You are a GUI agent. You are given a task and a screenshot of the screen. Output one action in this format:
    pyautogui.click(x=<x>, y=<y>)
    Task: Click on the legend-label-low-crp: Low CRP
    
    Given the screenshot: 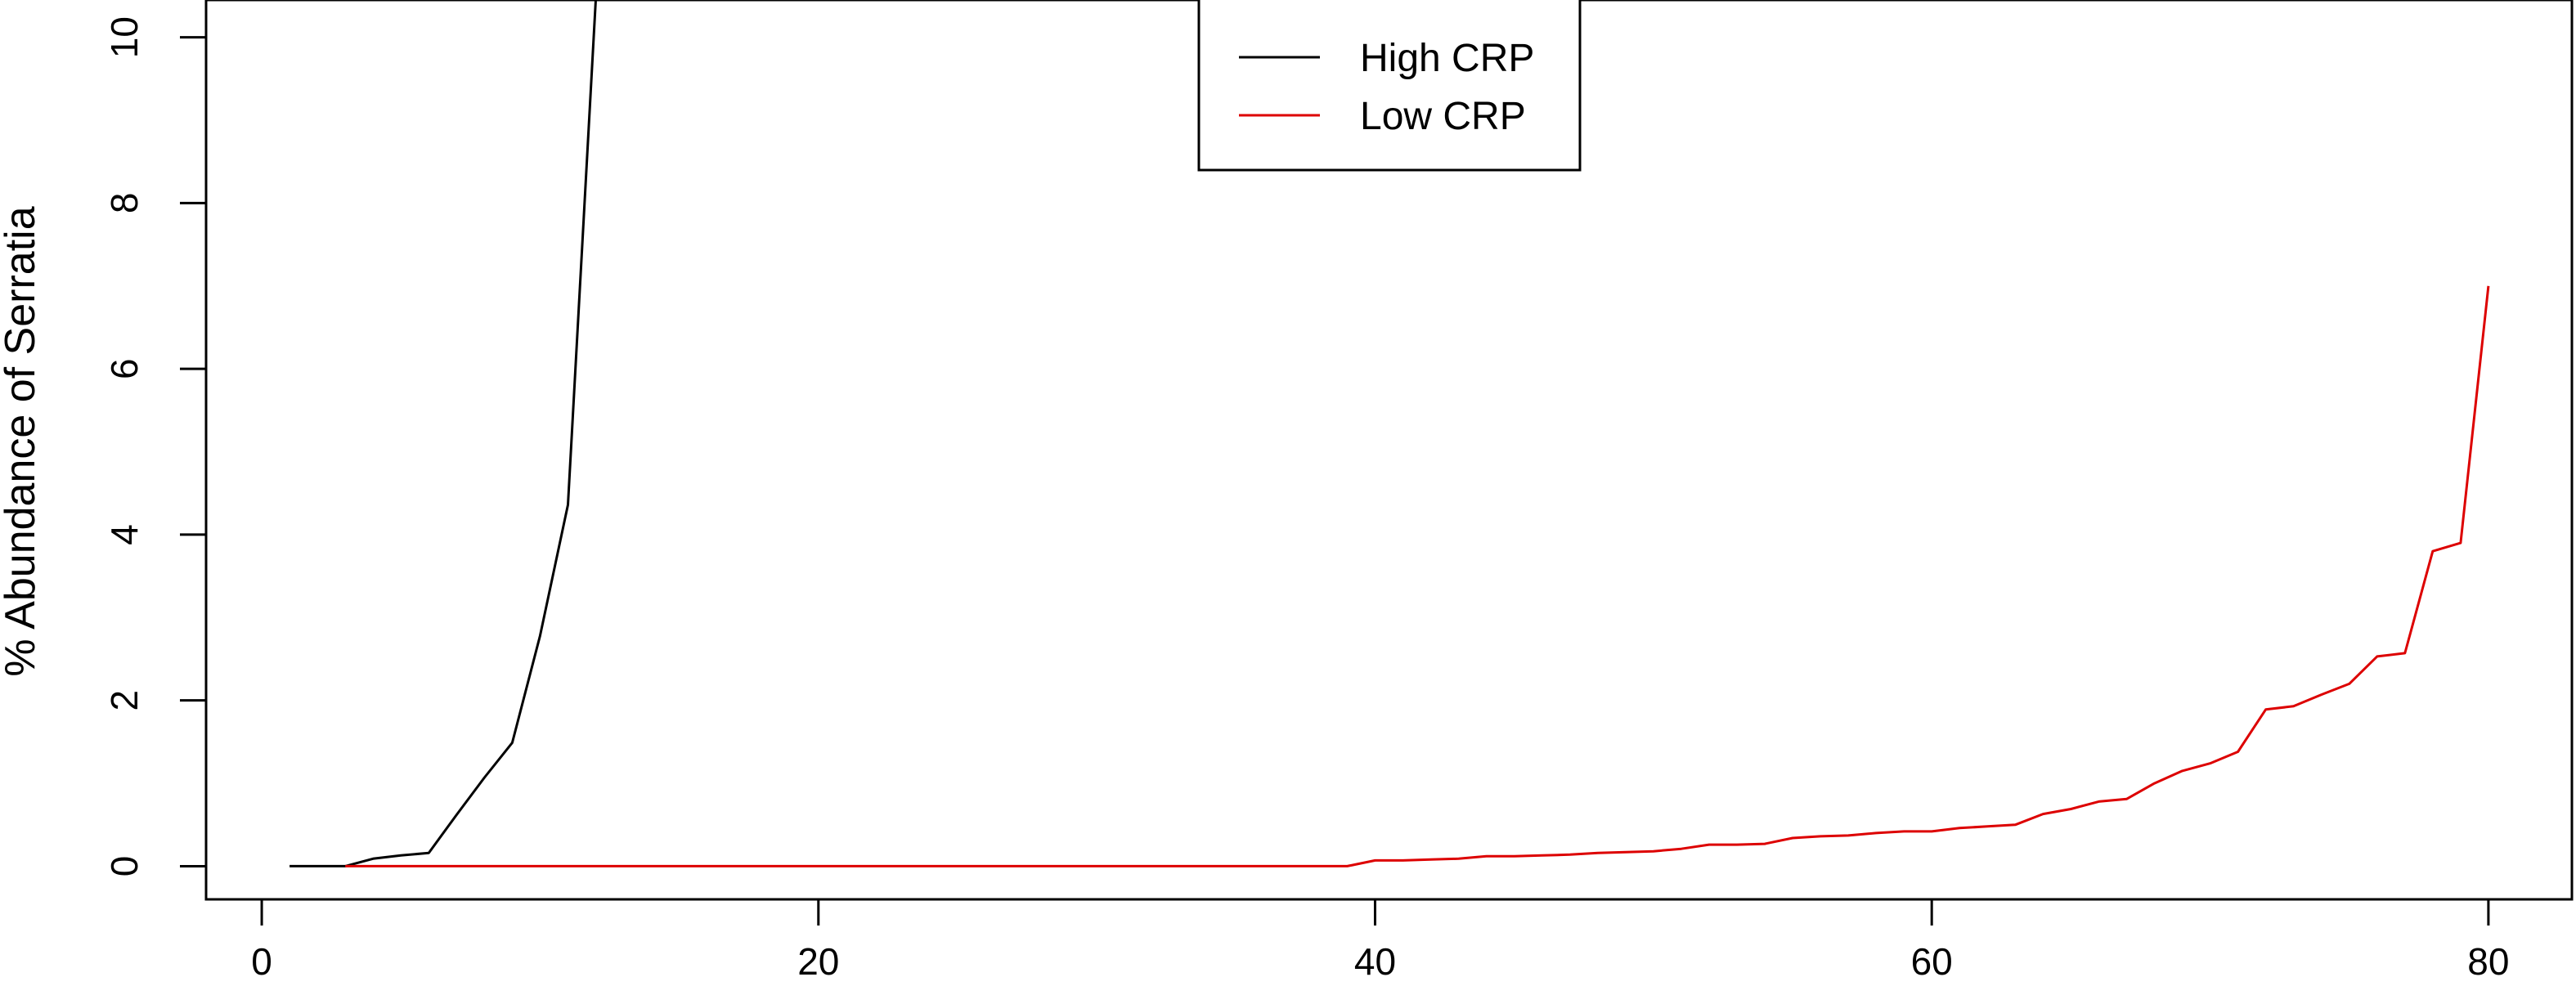 What is the action you would take?
    pyautogui.click(x=1443, y=116)
    